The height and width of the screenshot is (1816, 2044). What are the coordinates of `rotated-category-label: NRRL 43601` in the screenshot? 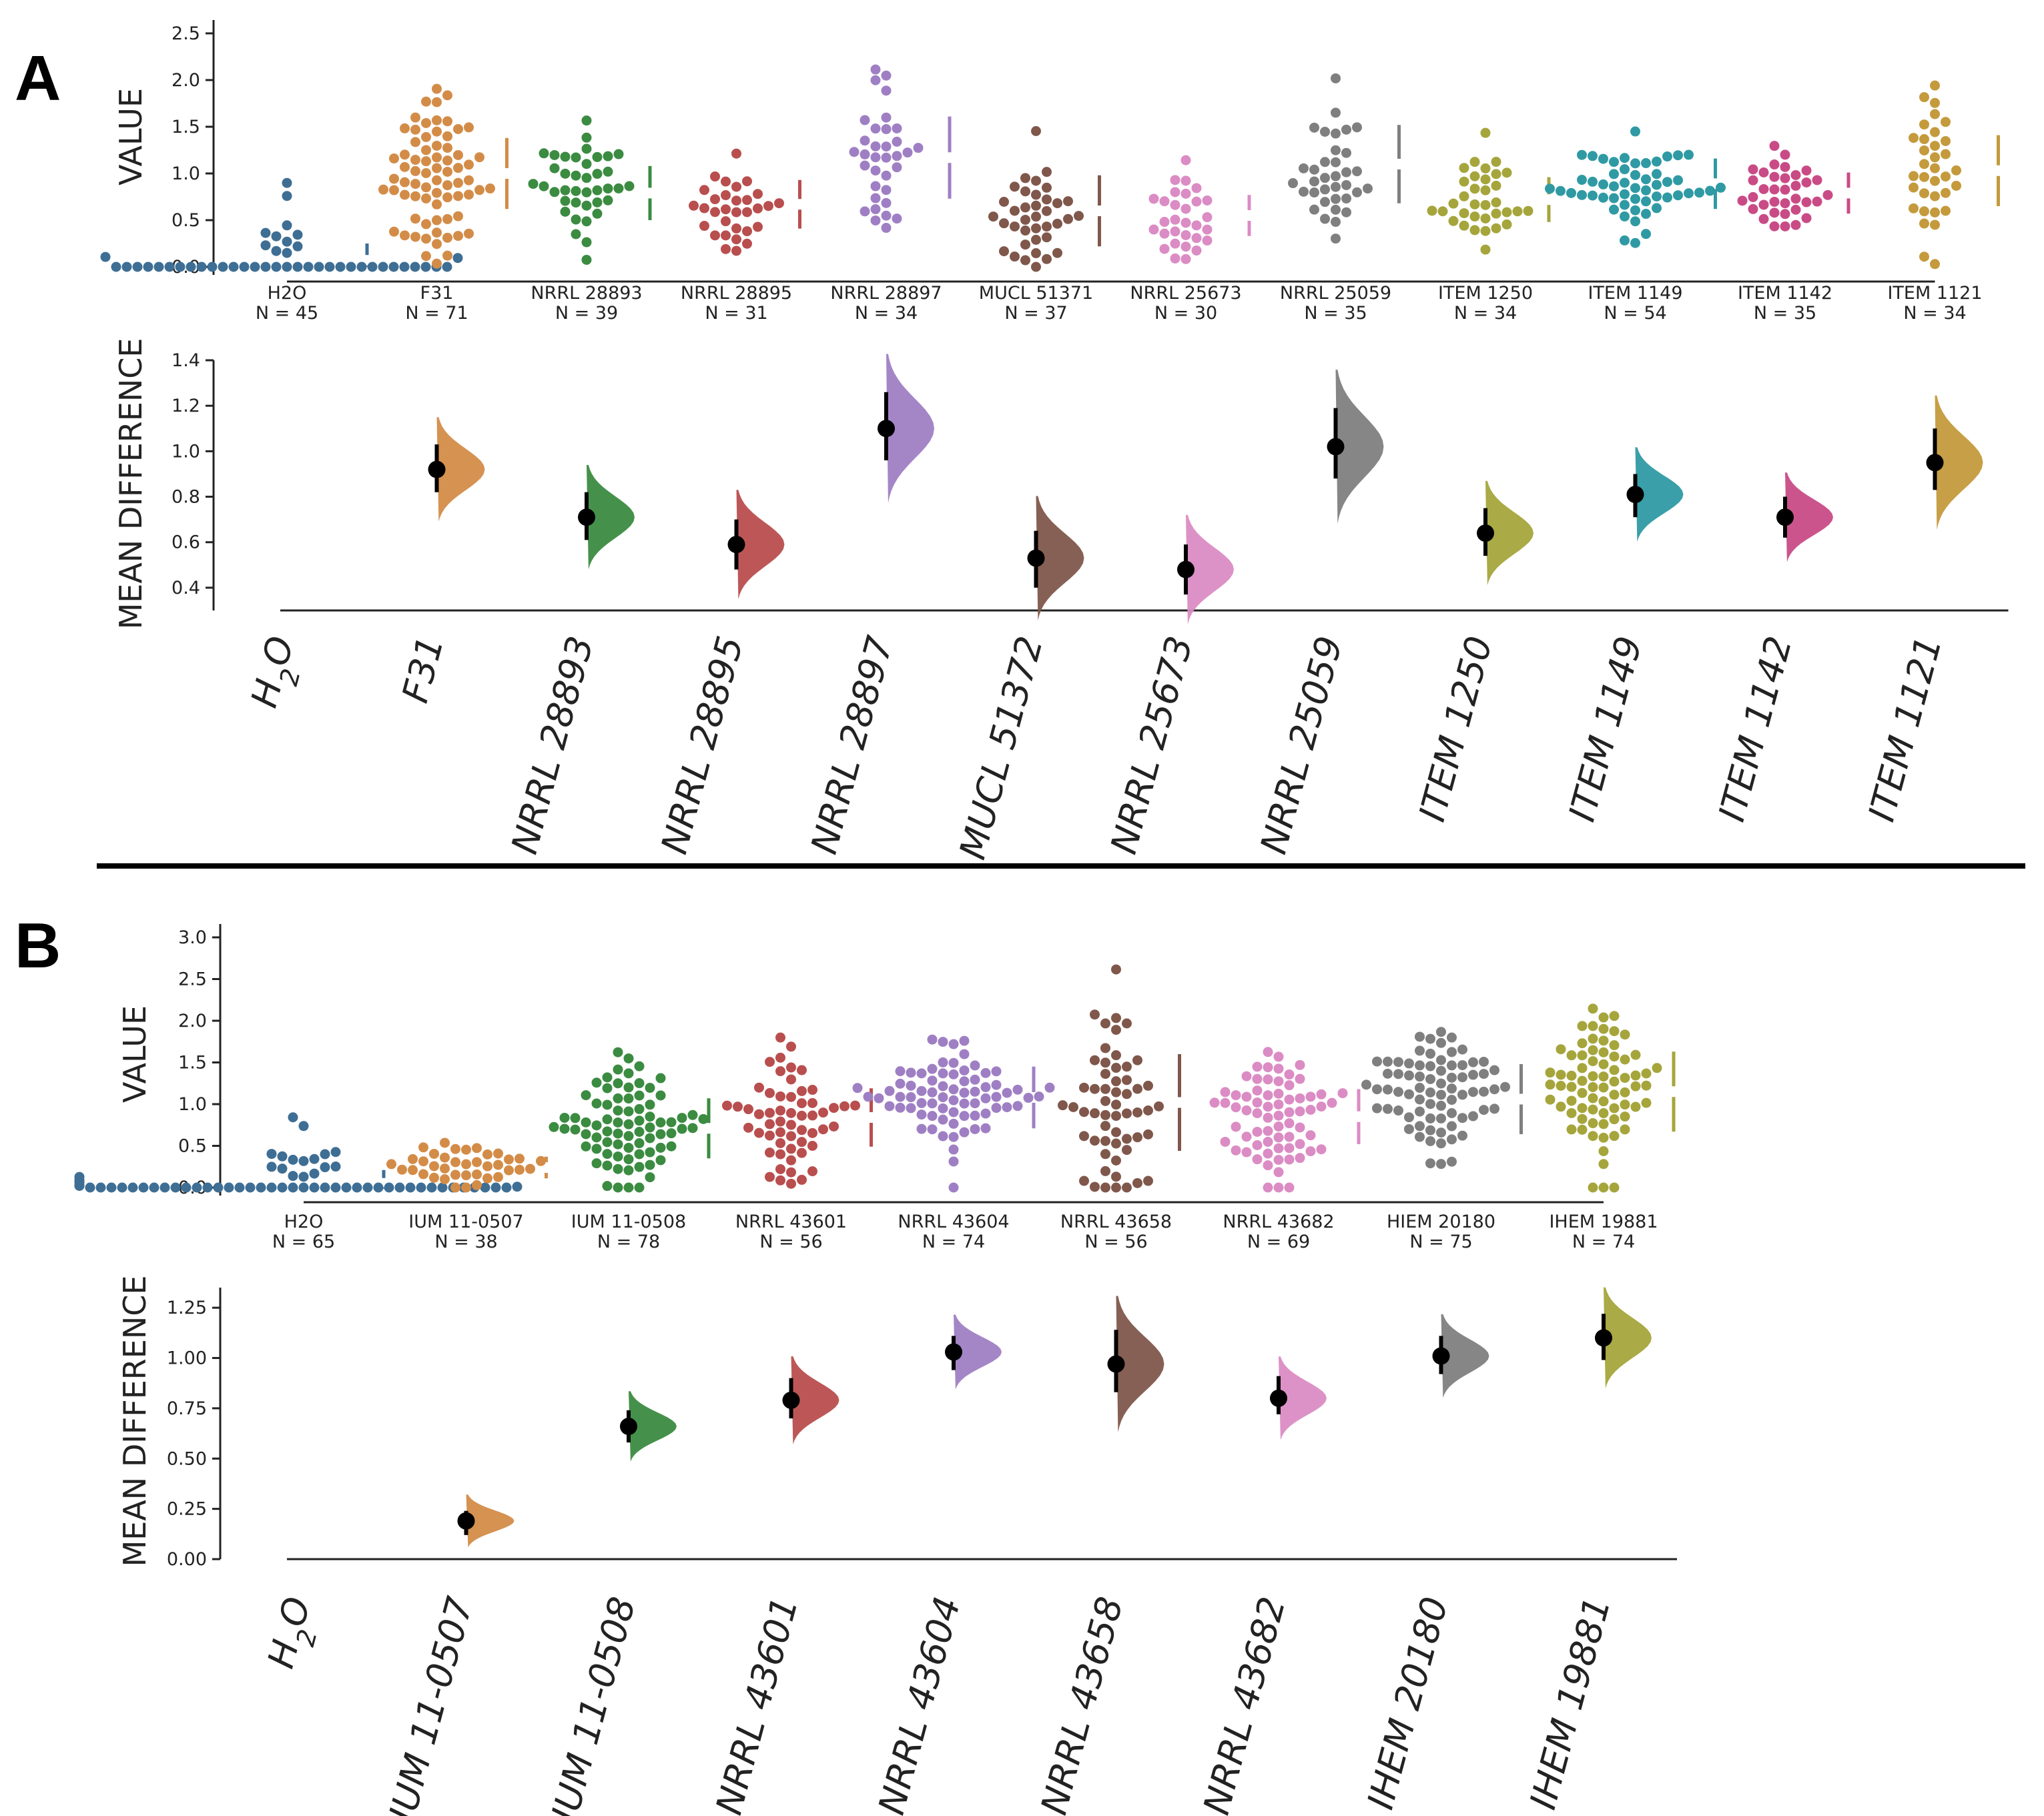 It's located at (757, 1705).